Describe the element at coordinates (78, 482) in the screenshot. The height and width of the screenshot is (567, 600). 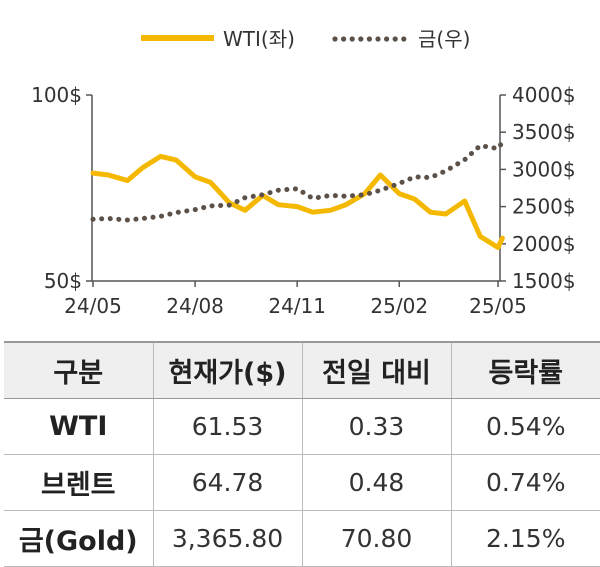
I see `row-label: 브렌트` at that location.